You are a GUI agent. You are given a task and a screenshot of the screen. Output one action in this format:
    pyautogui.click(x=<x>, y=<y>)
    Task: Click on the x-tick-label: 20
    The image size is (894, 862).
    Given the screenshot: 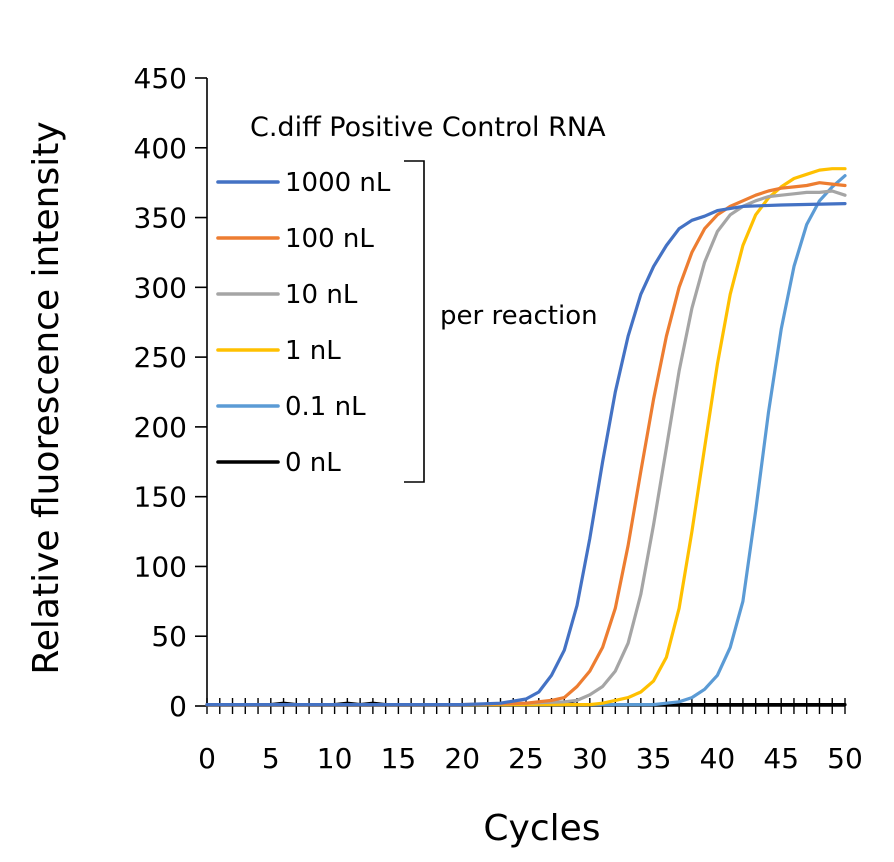 What is the action you would take?
    pyautogui.click(x=462, y=758)
    